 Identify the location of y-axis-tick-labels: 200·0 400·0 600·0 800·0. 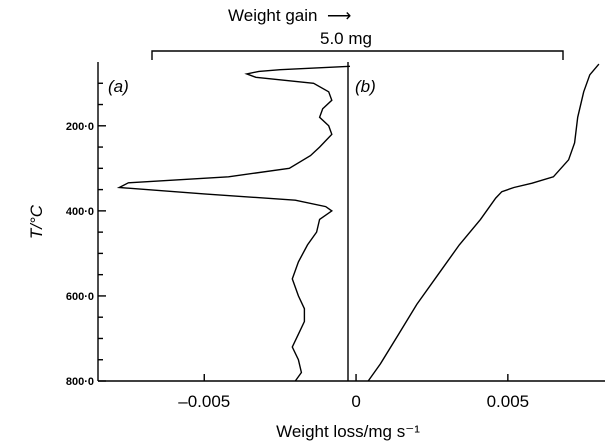
(80, 254).